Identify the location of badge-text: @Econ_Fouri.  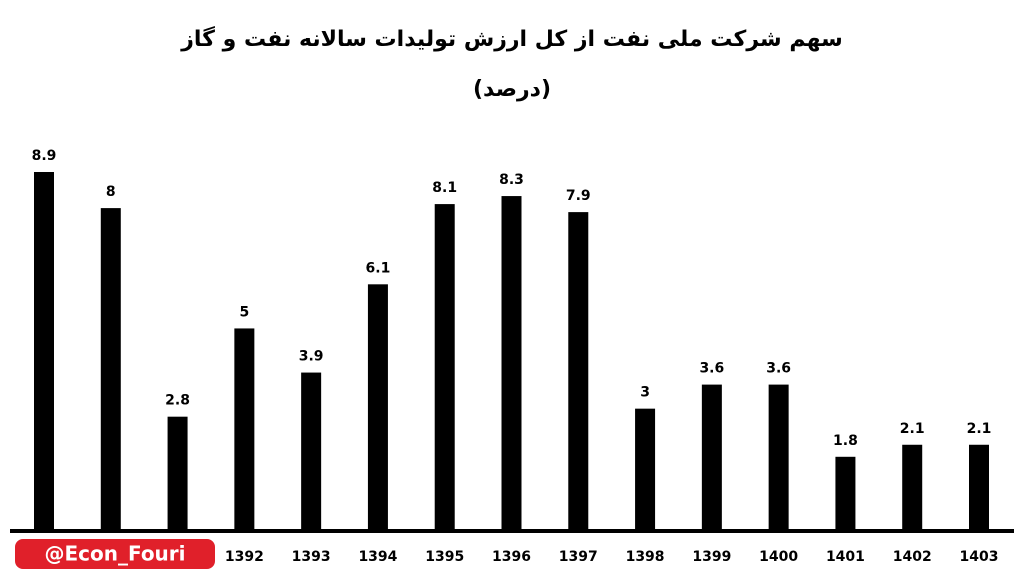
(114, 554).